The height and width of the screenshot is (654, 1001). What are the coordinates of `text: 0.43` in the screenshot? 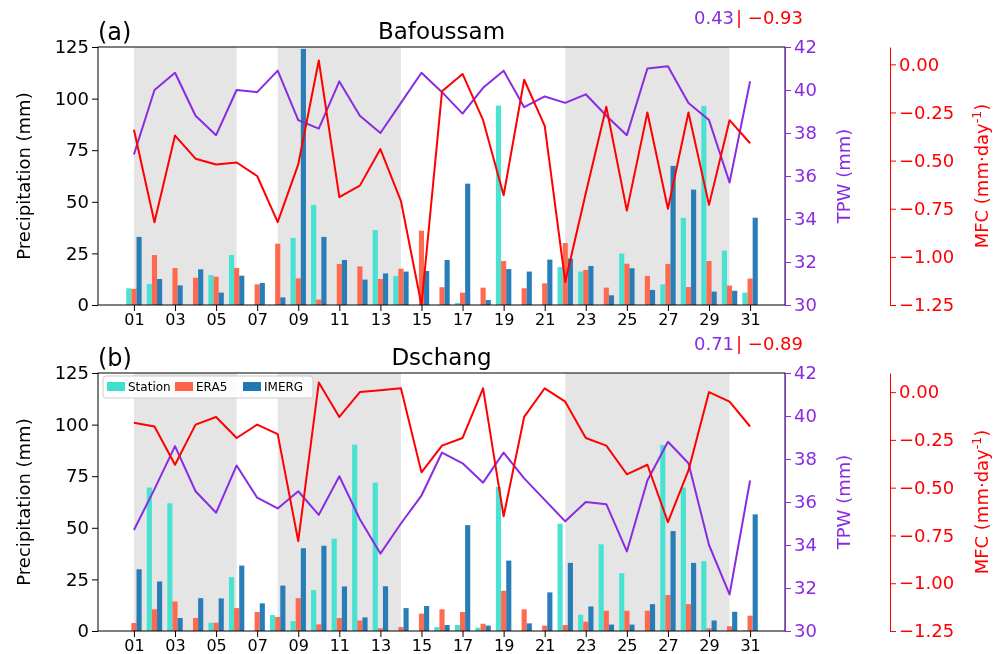 It's located at (714, 17).